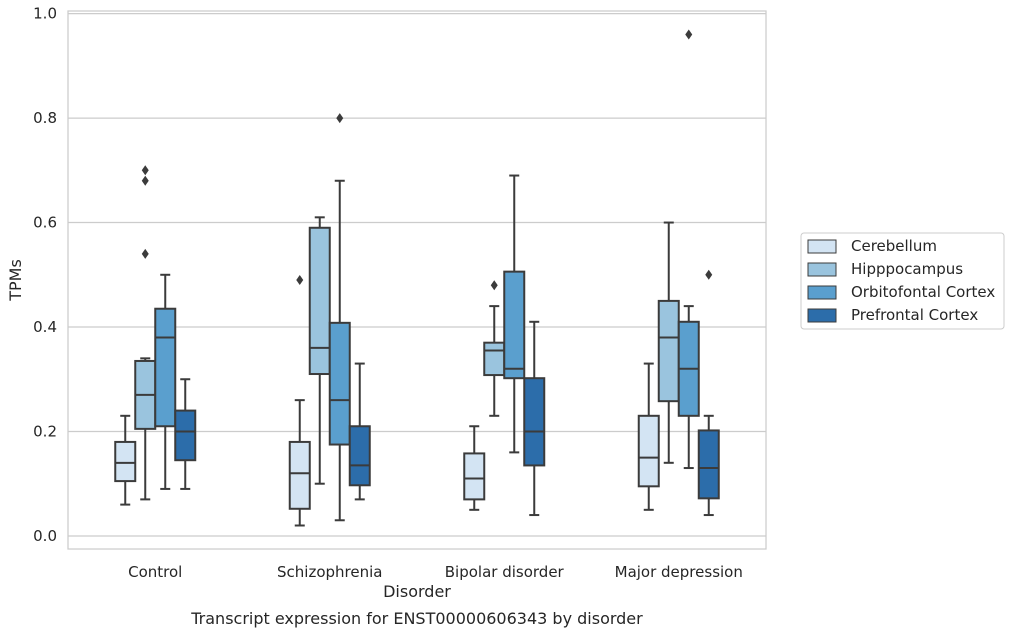  I want to click on legend-frame, so click(902, 281).